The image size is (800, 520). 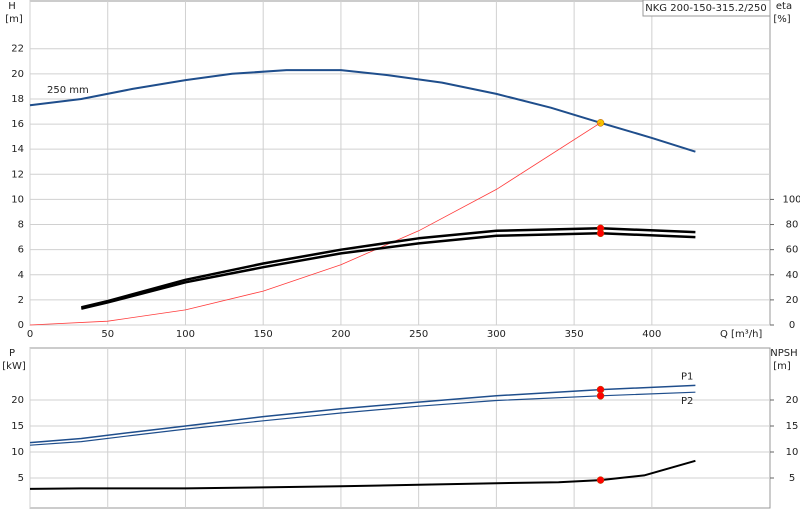 I want to click on x-tick-label: 300, so click(x=496, y=334).